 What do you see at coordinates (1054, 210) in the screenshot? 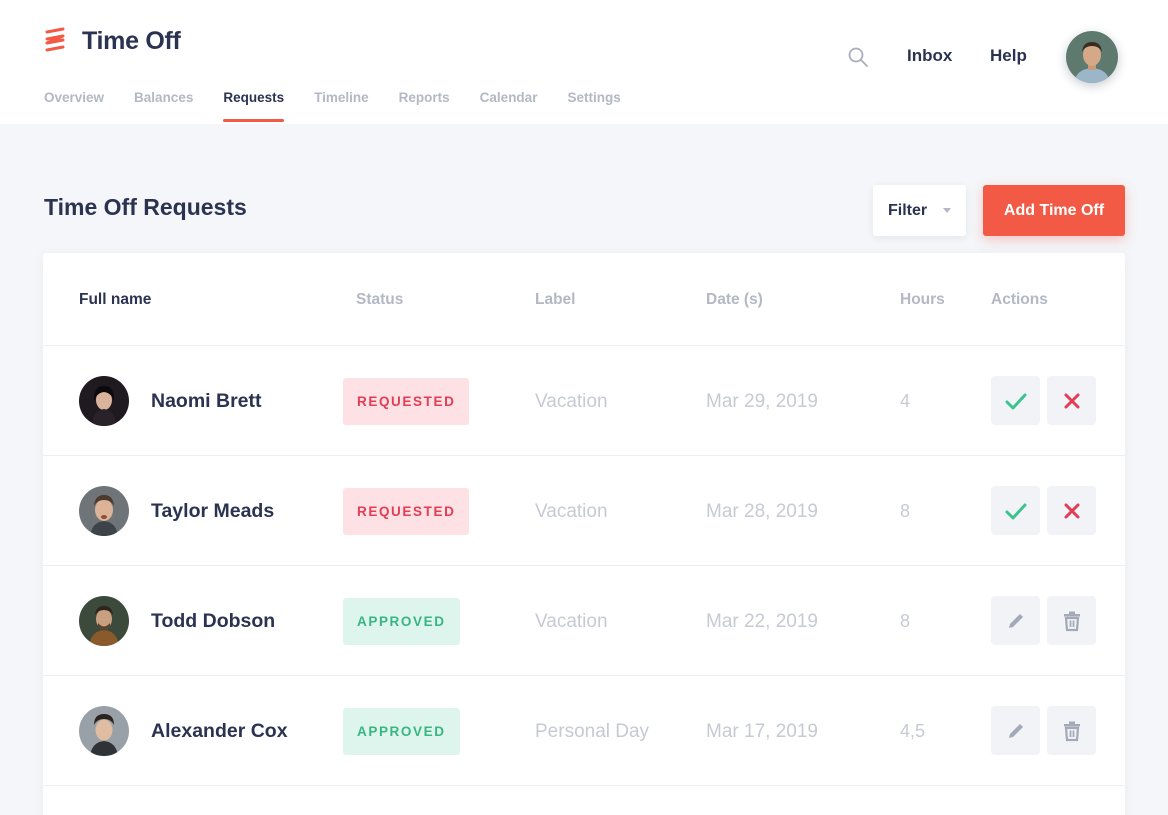
I see `add-time-off-button: Add Time Off` at bounding box center [1054, 210].